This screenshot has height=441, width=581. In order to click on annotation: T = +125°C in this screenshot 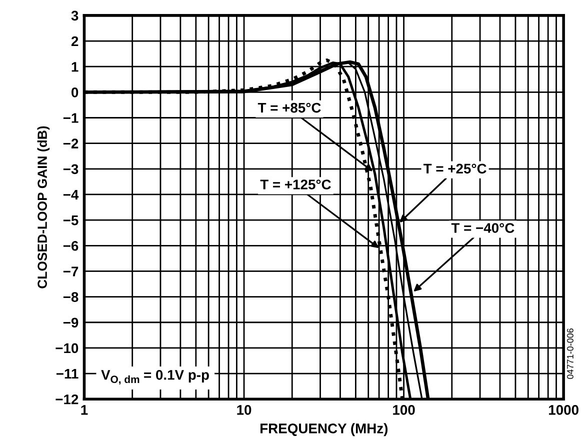, I will do `click(295, 185)`.